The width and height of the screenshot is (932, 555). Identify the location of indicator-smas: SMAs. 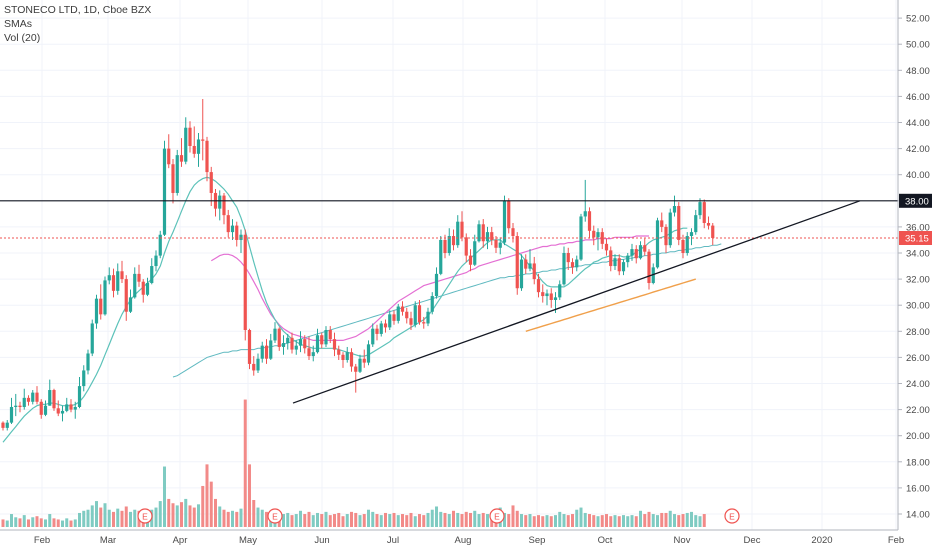
(18, 24).